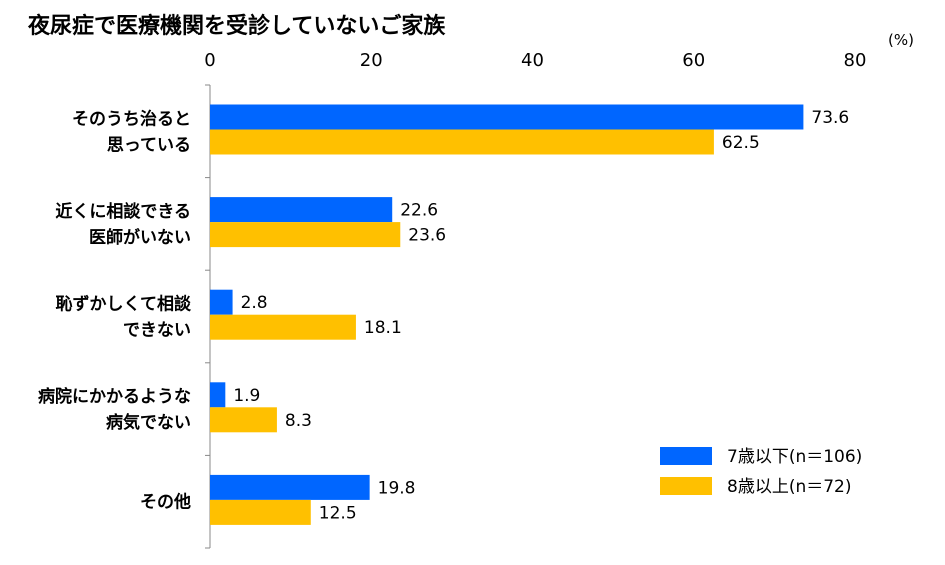  What do you see at coordinates (157, 331) in the screenshot?
I see `category-label: できない` at bounding box center [157, 331].